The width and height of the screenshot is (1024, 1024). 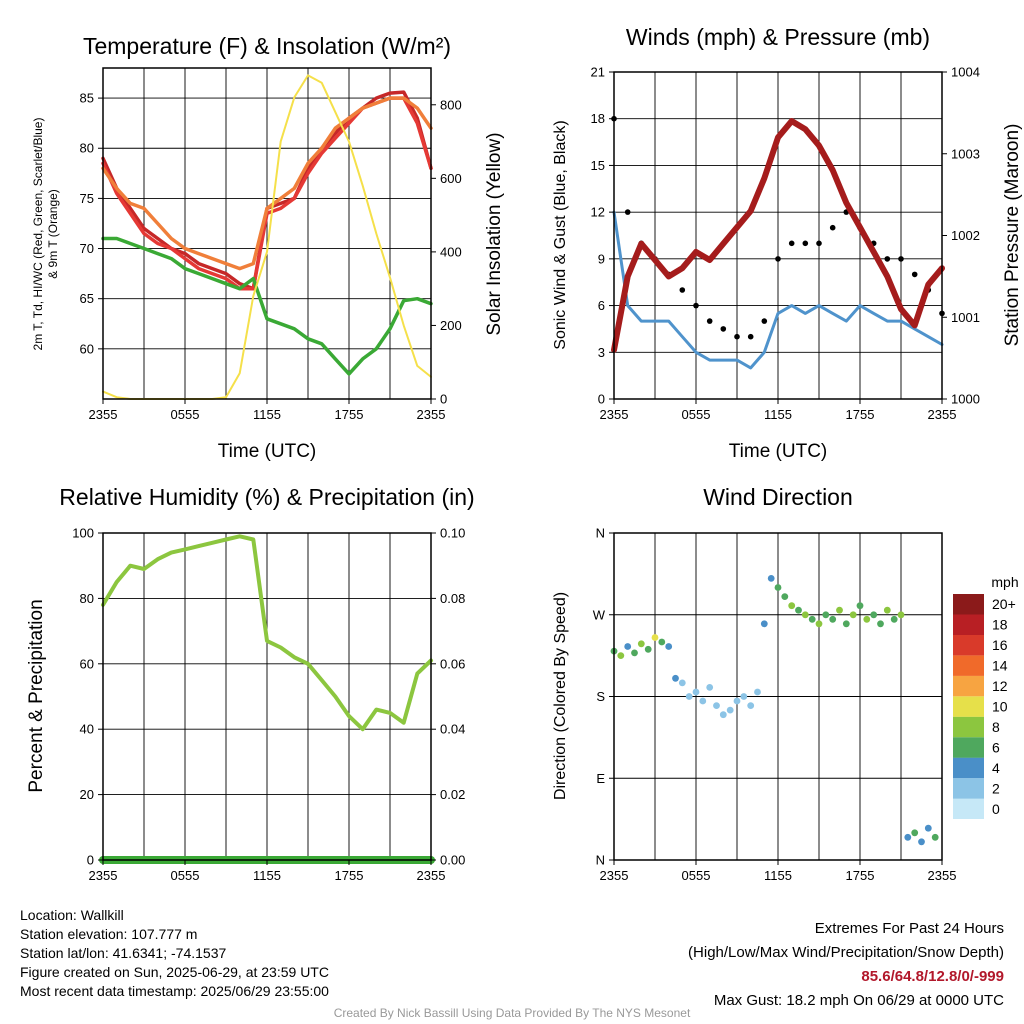 I want to click on temp-left-ytick-label: 70, so click(x=87, y=248).